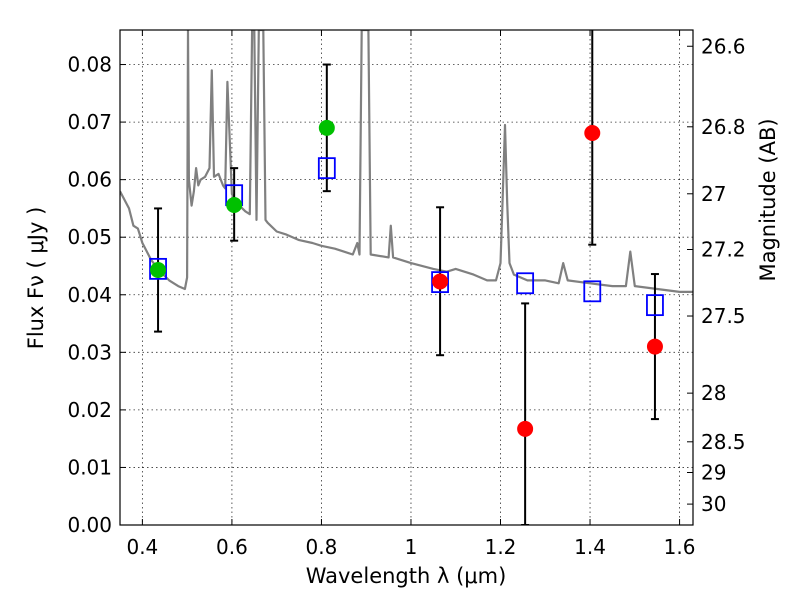  Describe the element at coordinates (89, 352) in the screenshot. I see `y-tick-label: 0.03` at that location.